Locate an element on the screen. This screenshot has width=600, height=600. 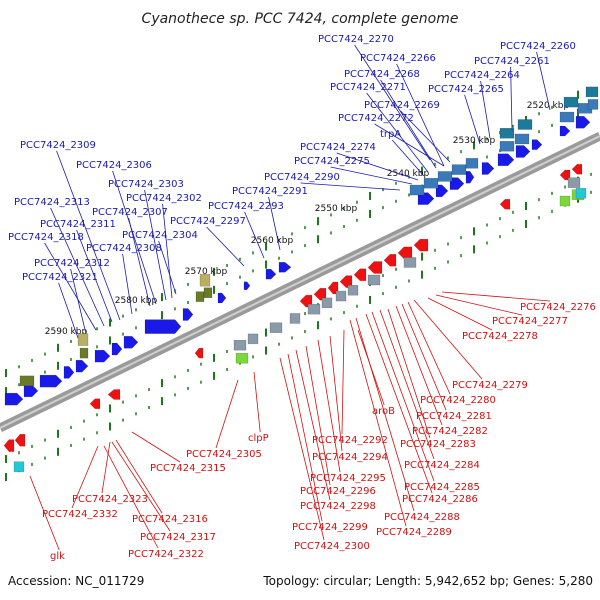
gene-label-pcc7424-2298: PCC7424_2298 is located at coordinates (338, 506).